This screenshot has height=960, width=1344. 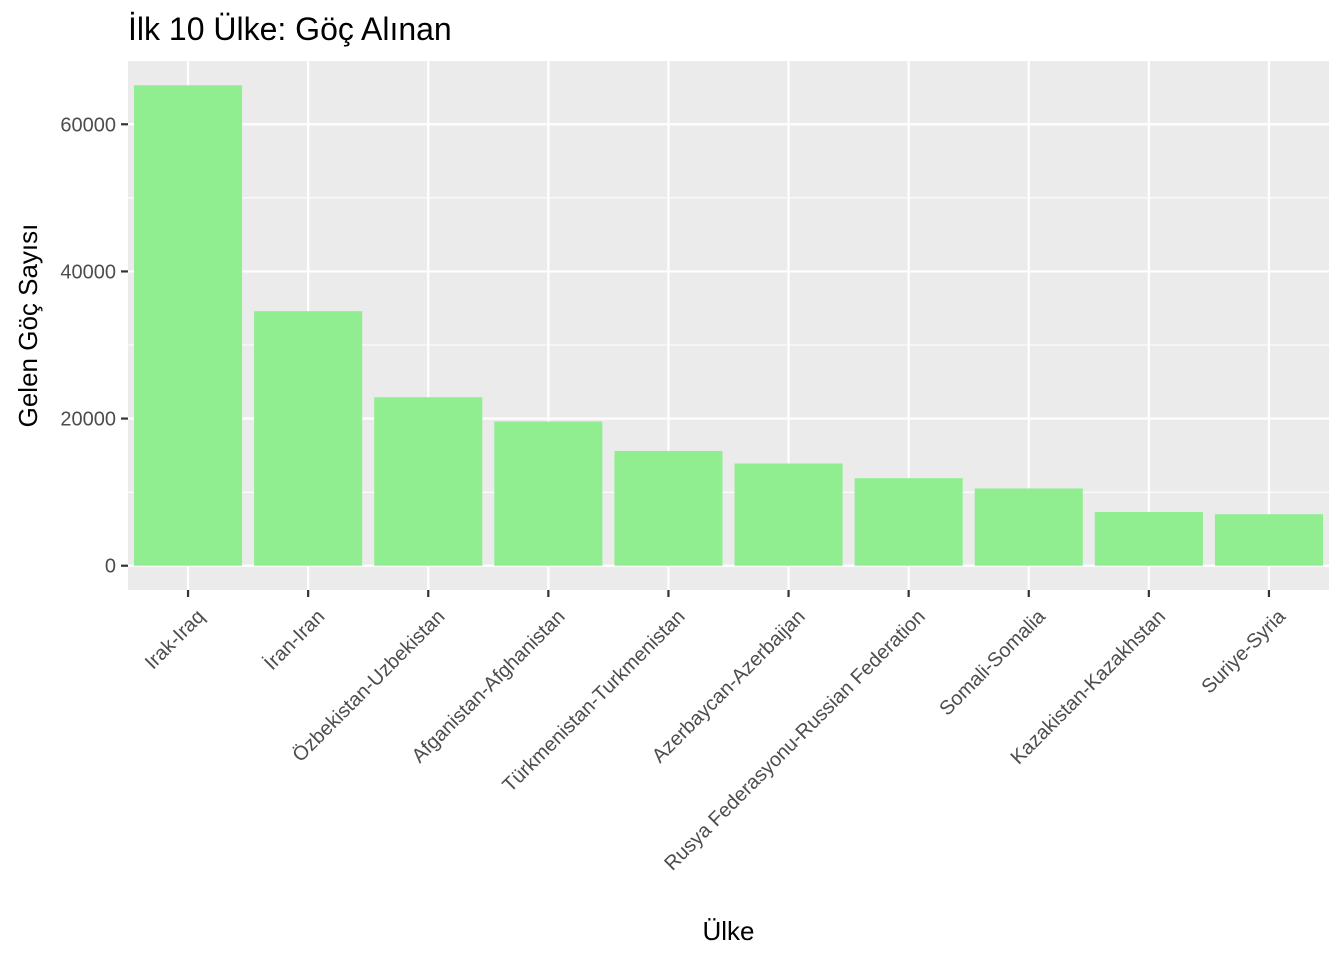 What do you see at coordinates (28, 326) in the screenshot?
I see `y-axis-title: Gelen Göç Sayısı` at bounding box center [28, 326].